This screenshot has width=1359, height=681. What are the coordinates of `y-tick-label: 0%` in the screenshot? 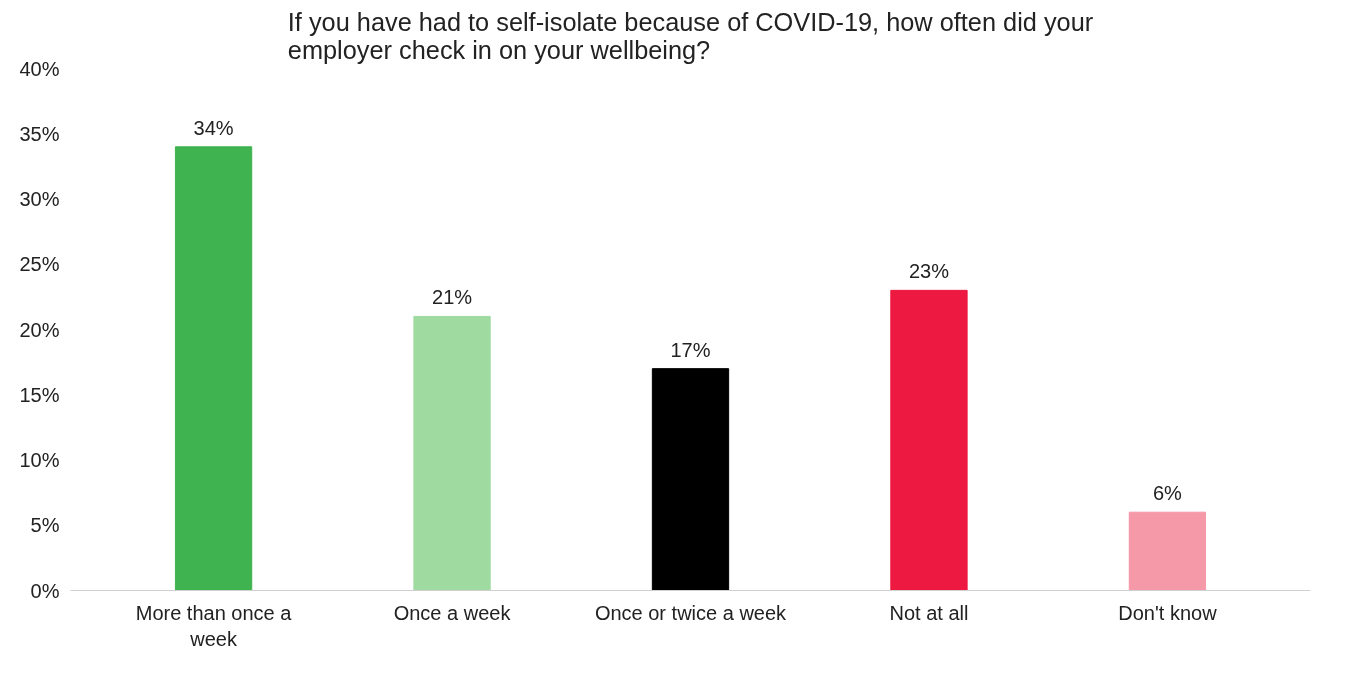 It's located at (45, 590).